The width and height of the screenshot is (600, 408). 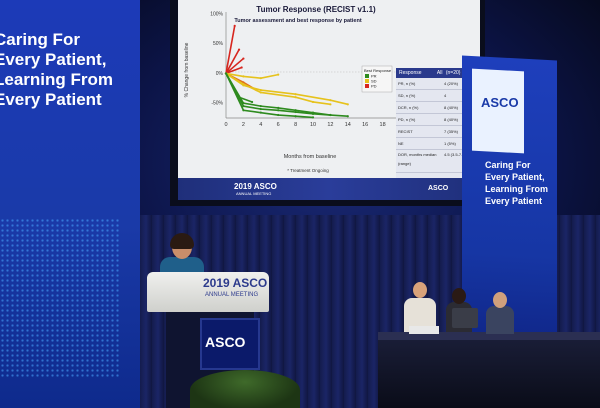 I want to click on left-banner-line-3: Learning From, so click(x=57, y=79).